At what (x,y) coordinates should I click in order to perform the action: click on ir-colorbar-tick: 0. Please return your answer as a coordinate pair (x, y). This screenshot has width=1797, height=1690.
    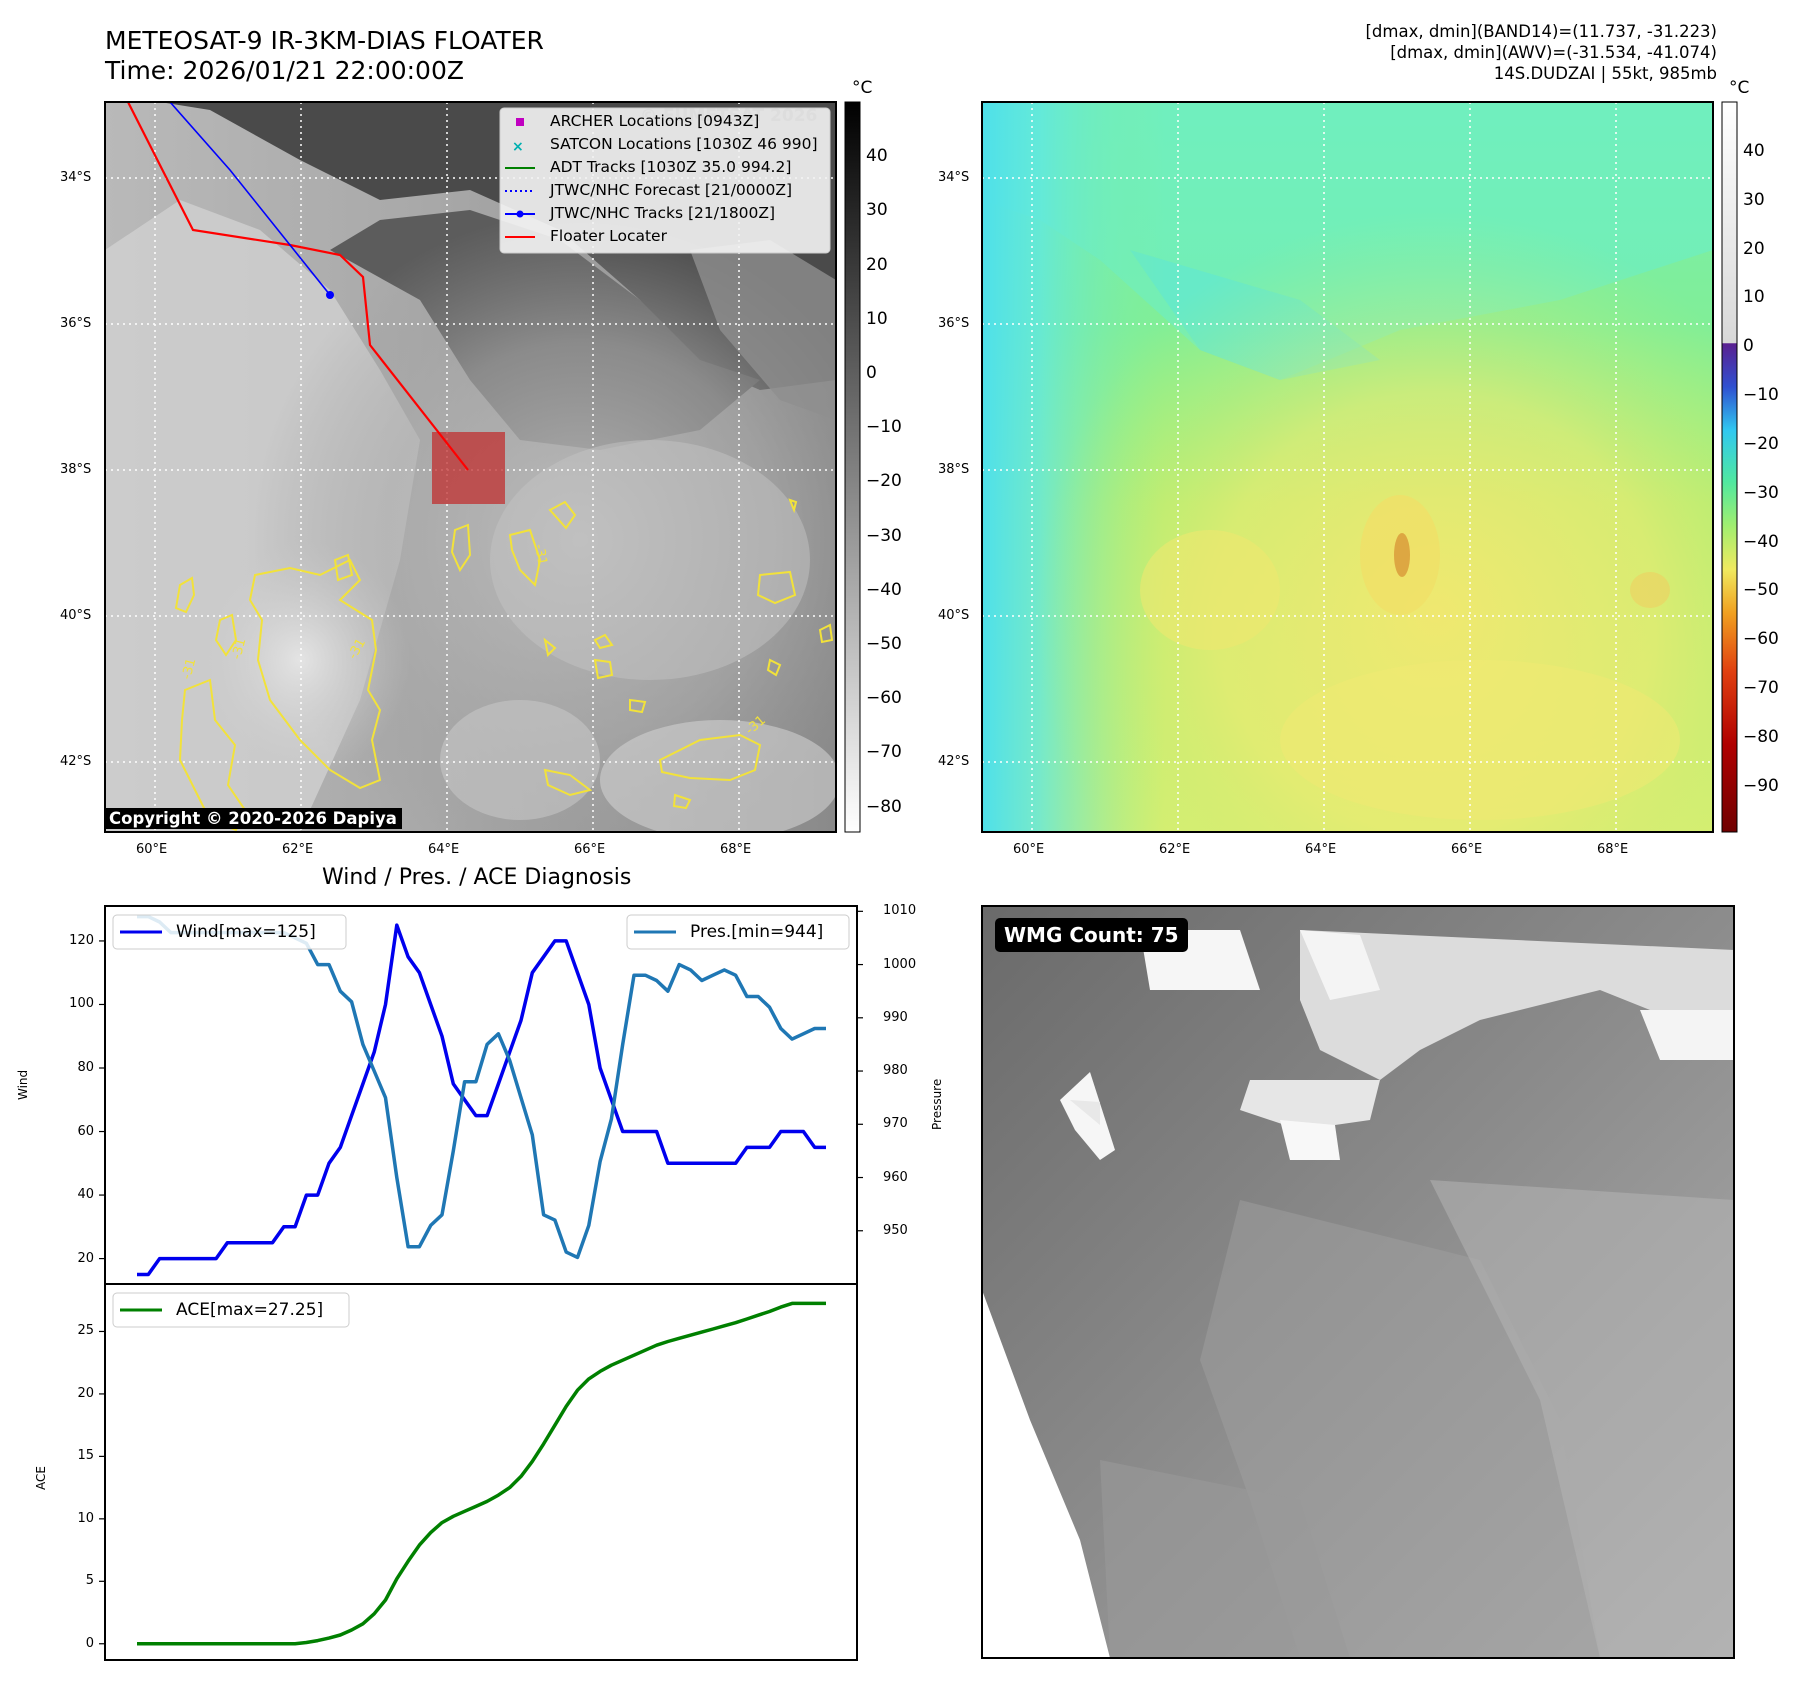
    Looking at the image, I should click on (871, 373).